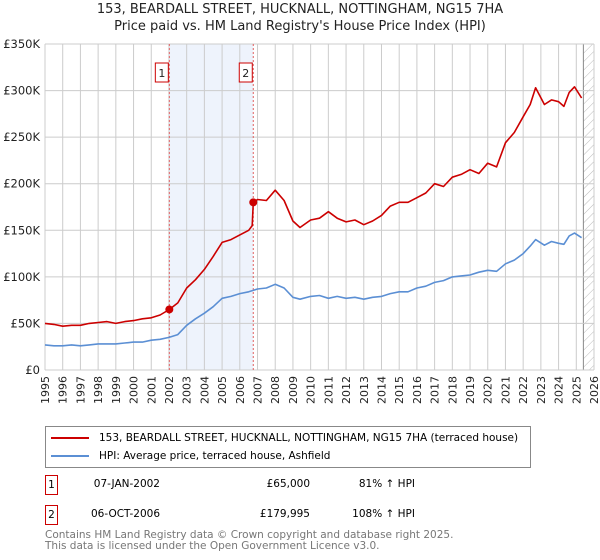 The image size is (600, 560). Describe the element at coordinates (417, 390) in the screenshot. I see `x-tick-label: 2016` at that location.